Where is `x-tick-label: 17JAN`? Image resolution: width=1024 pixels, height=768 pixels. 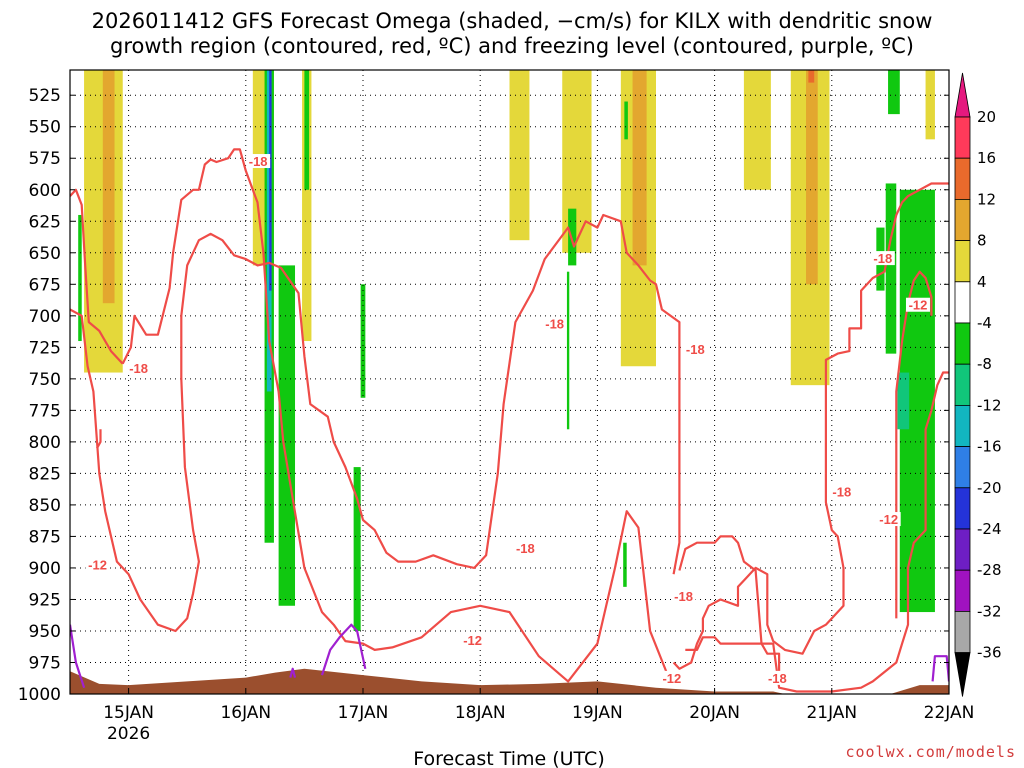
x-tick-label: 17JAN is located at coordinates (363, 713).